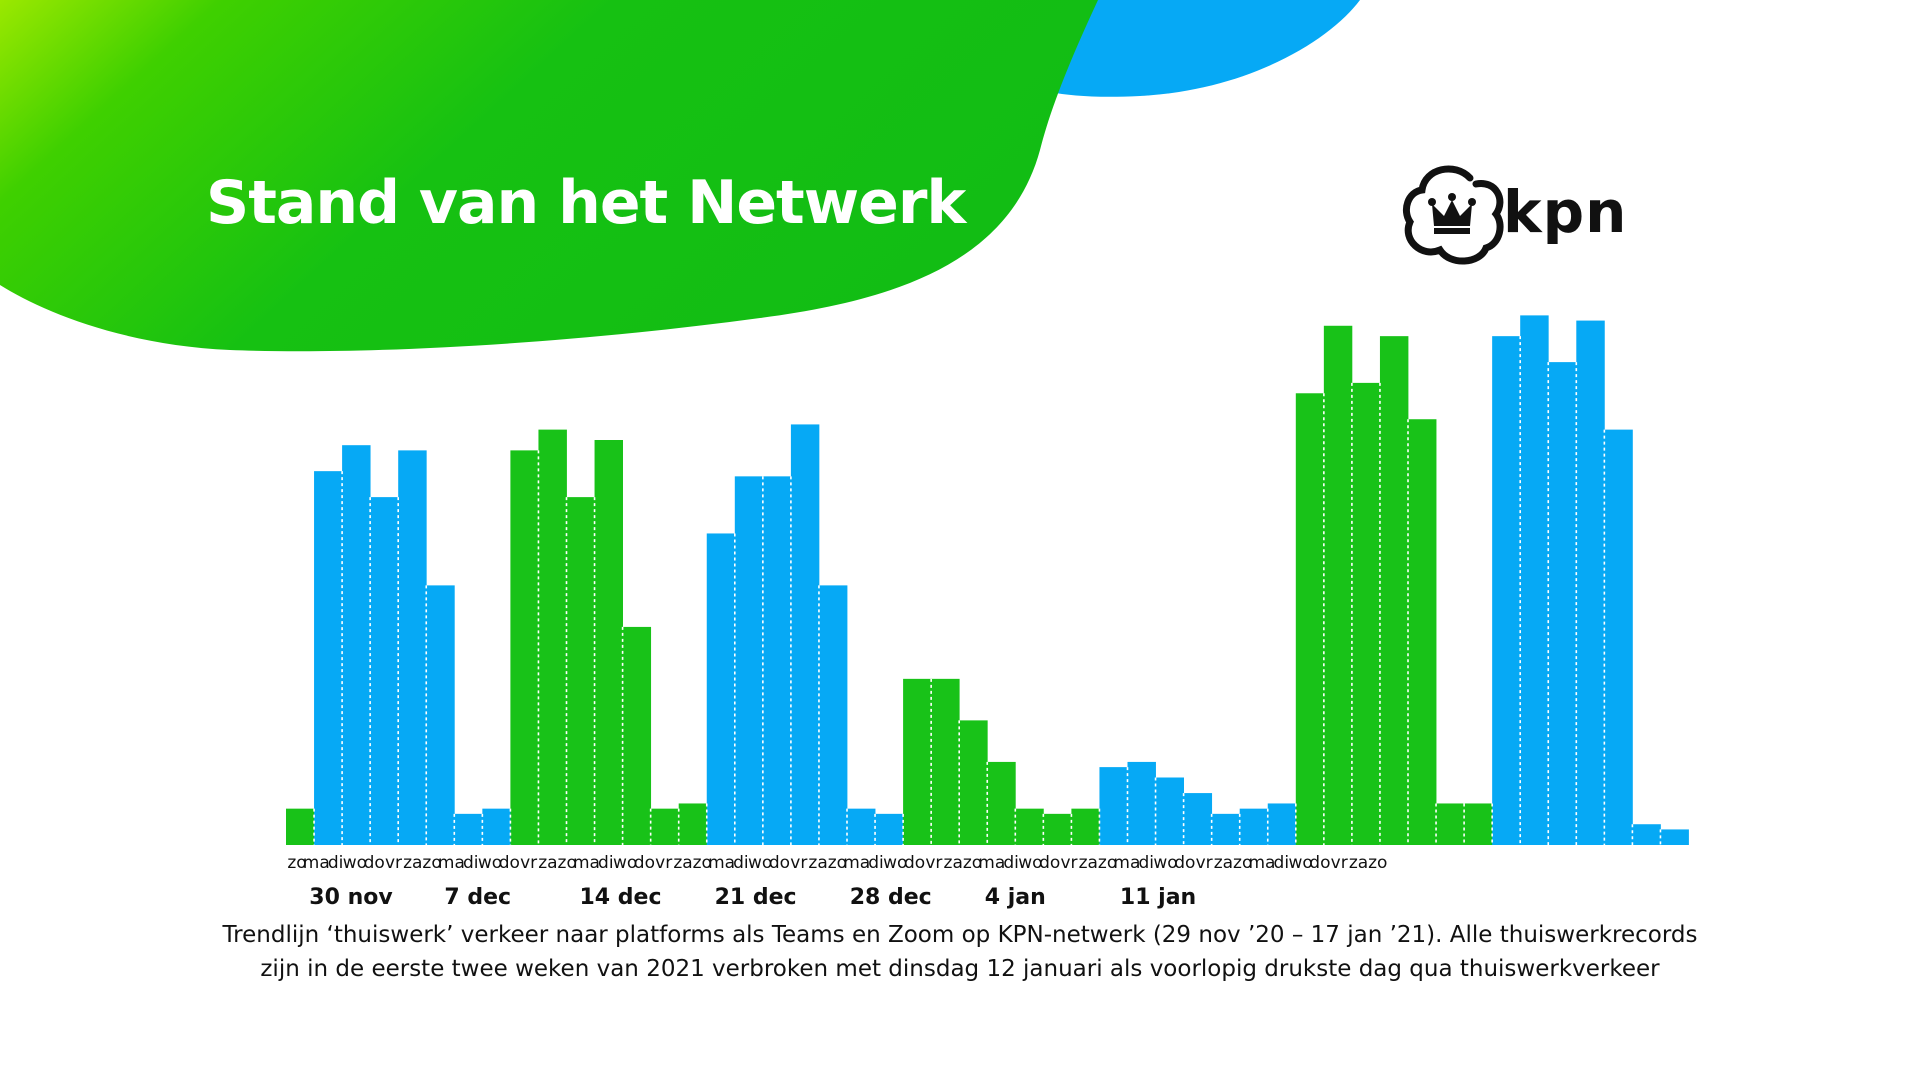 The width and height of the screenshot is (1920, 1080). What do you see at coordinates (856, 863) in the screenshot?
I see `day-label-29: ma` at bounding box center [856, 863].